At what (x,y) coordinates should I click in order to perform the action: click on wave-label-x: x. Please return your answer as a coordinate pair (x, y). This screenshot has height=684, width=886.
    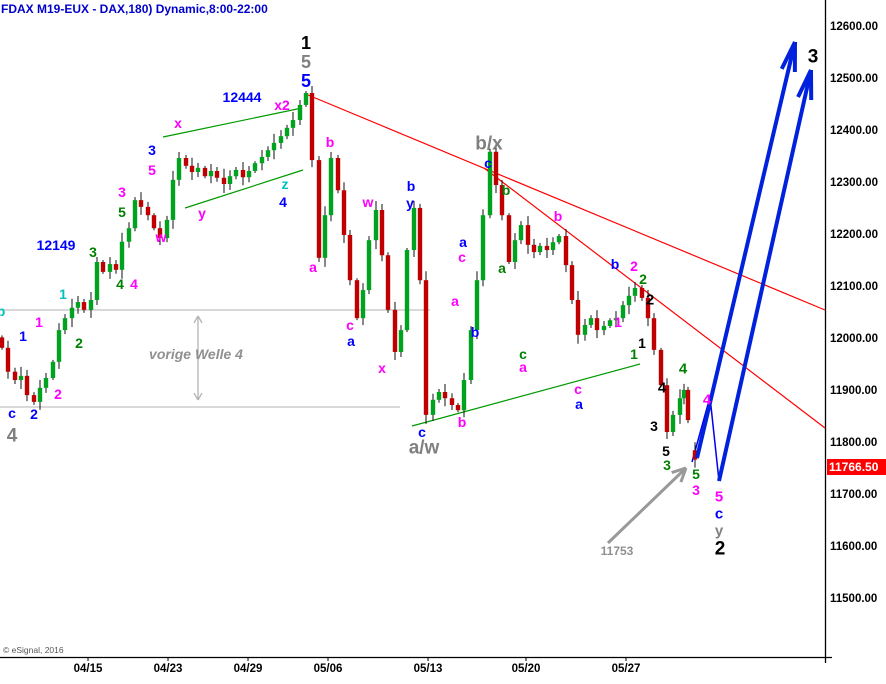
    Looking at the image, I should click on (382, 368).